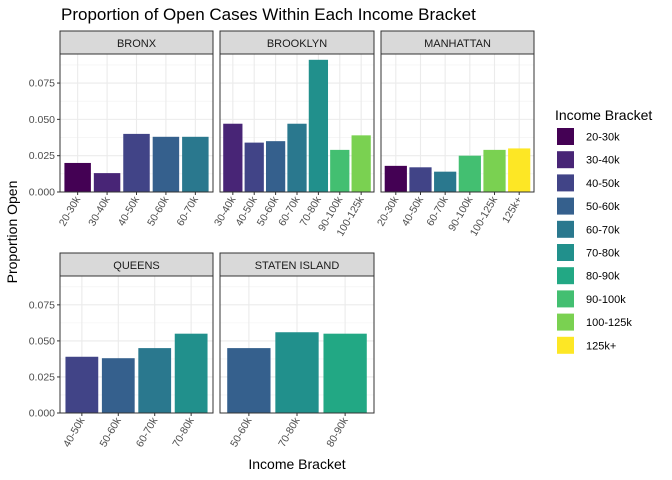 The height and width of the screenshot is (480, 672). I want to click on legend-title: Income Bracket, so click(603, 115).